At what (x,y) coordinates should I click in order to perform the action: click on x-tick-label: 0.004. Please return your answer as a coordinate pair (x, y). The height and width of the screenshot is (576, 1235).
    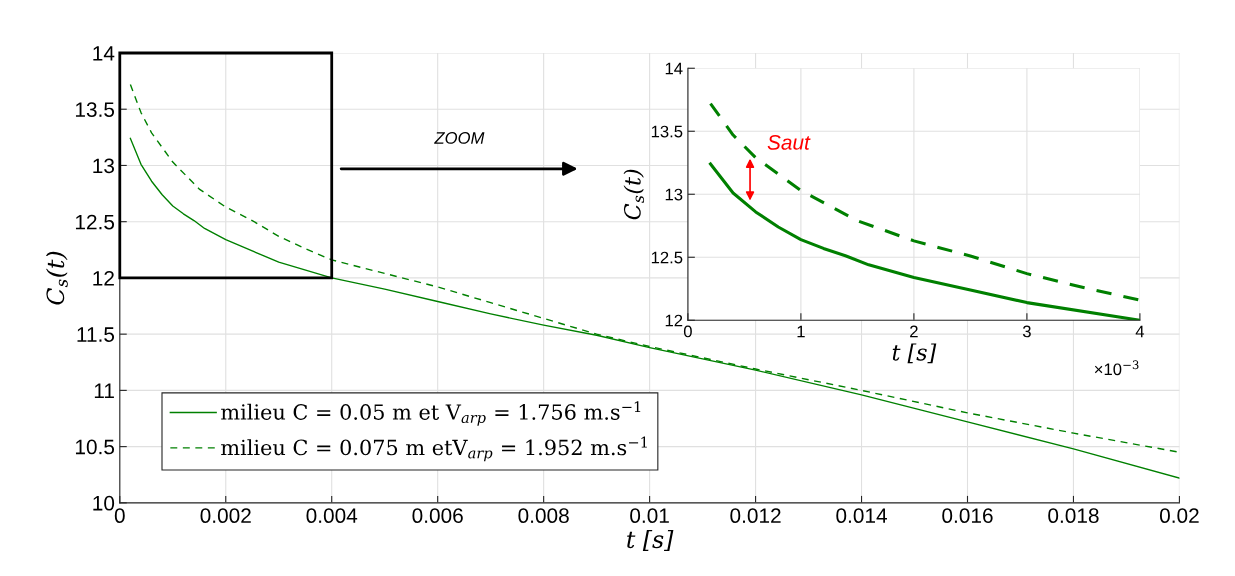
    Looking at the image, I should click on (332, 516).